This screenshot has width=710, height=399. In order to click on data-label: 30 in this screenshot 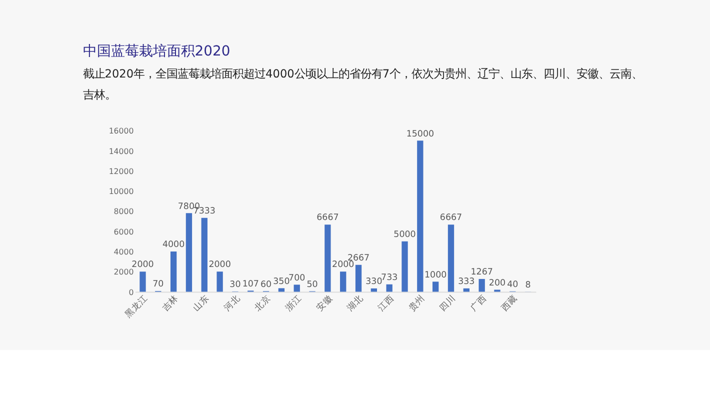, I will do `click(235, 285)`.